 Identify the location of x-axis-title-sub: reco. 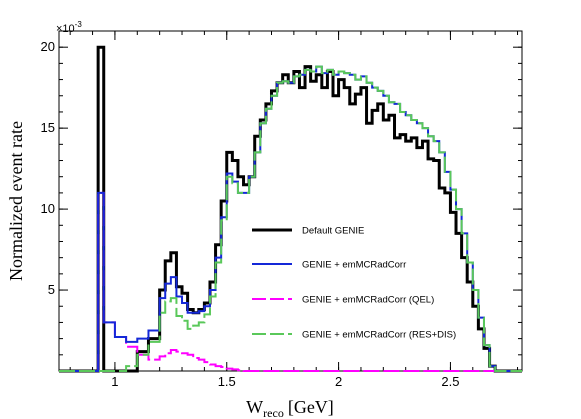
(273, 412).